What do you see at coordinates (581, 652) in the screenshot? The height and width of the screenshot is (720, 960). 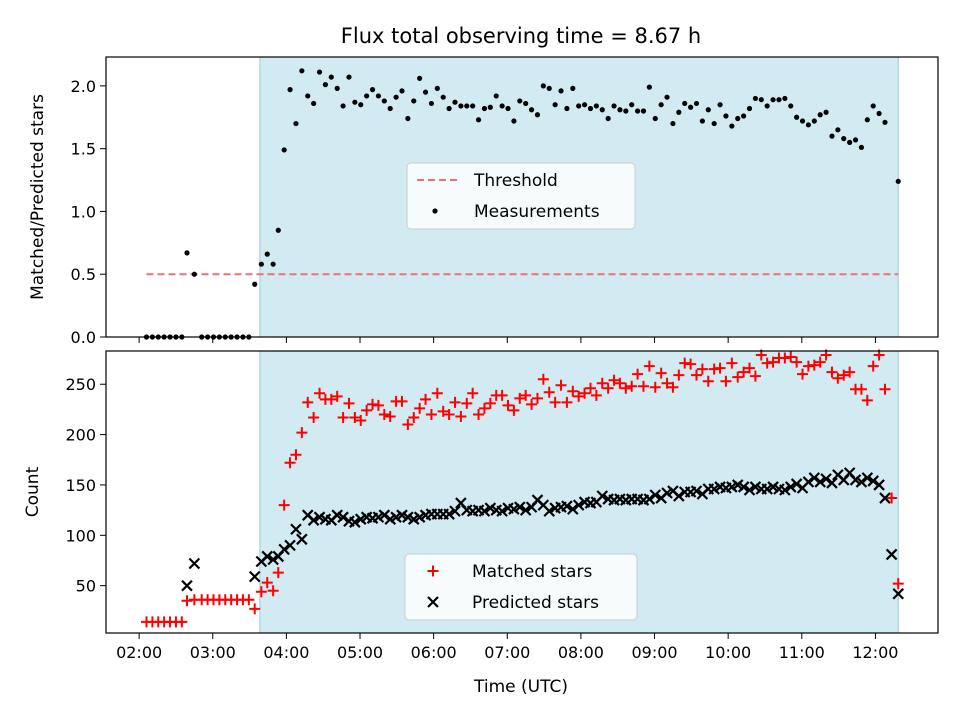 I see `x-tick-label: 08:00` at bounding box center [581, 652].